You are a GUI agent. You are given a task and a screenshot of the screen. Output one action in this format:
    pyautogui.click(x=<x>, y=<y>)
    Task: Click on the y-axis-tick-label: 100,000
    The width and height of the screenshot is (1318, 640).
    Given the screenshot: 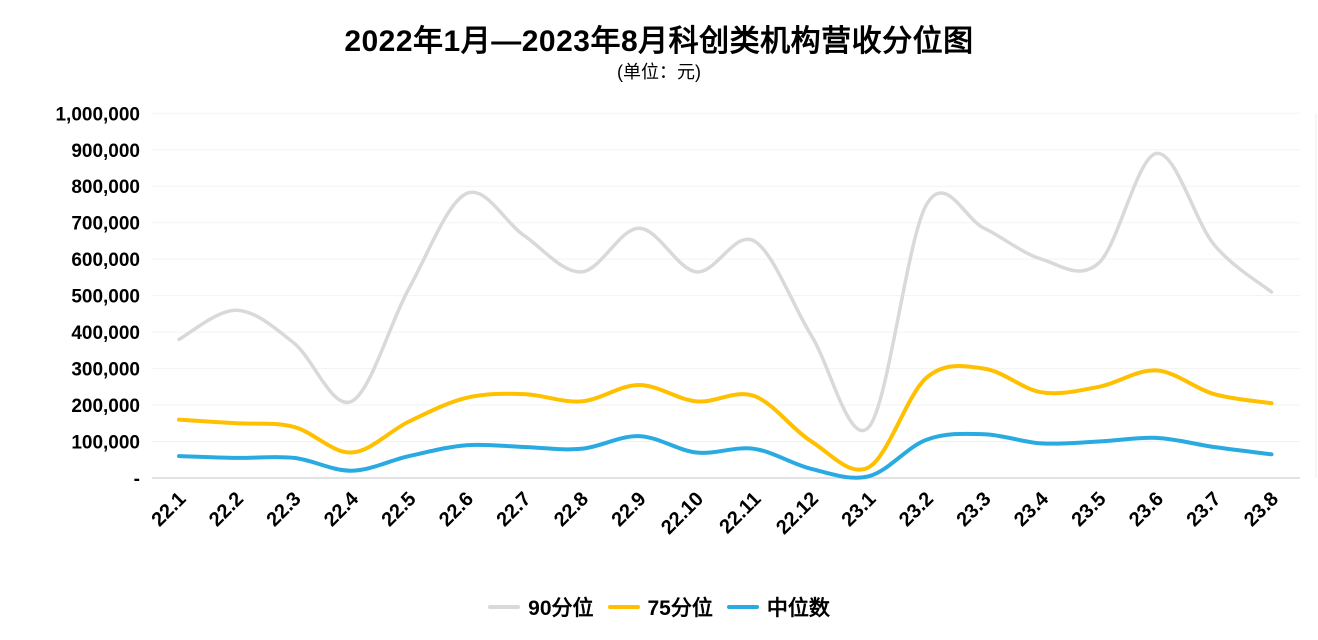 What is the action you would take?
    pyautogui.click(x=105, y=443)
    